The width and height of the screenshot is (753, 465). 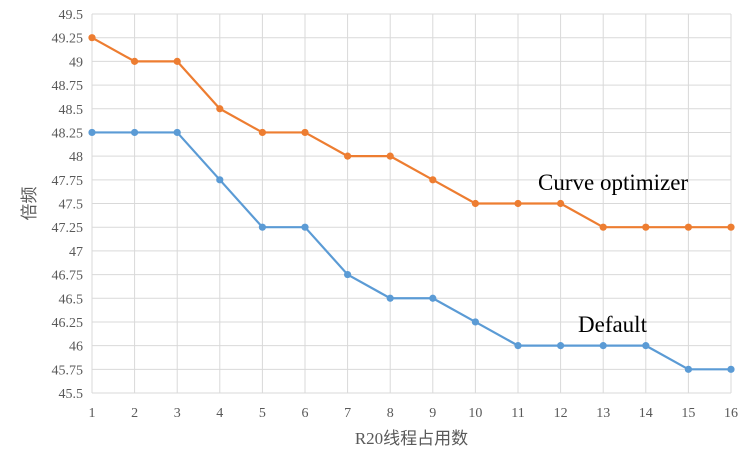 I want to click on x-tick-label: 11, so click(x=517, y=413).